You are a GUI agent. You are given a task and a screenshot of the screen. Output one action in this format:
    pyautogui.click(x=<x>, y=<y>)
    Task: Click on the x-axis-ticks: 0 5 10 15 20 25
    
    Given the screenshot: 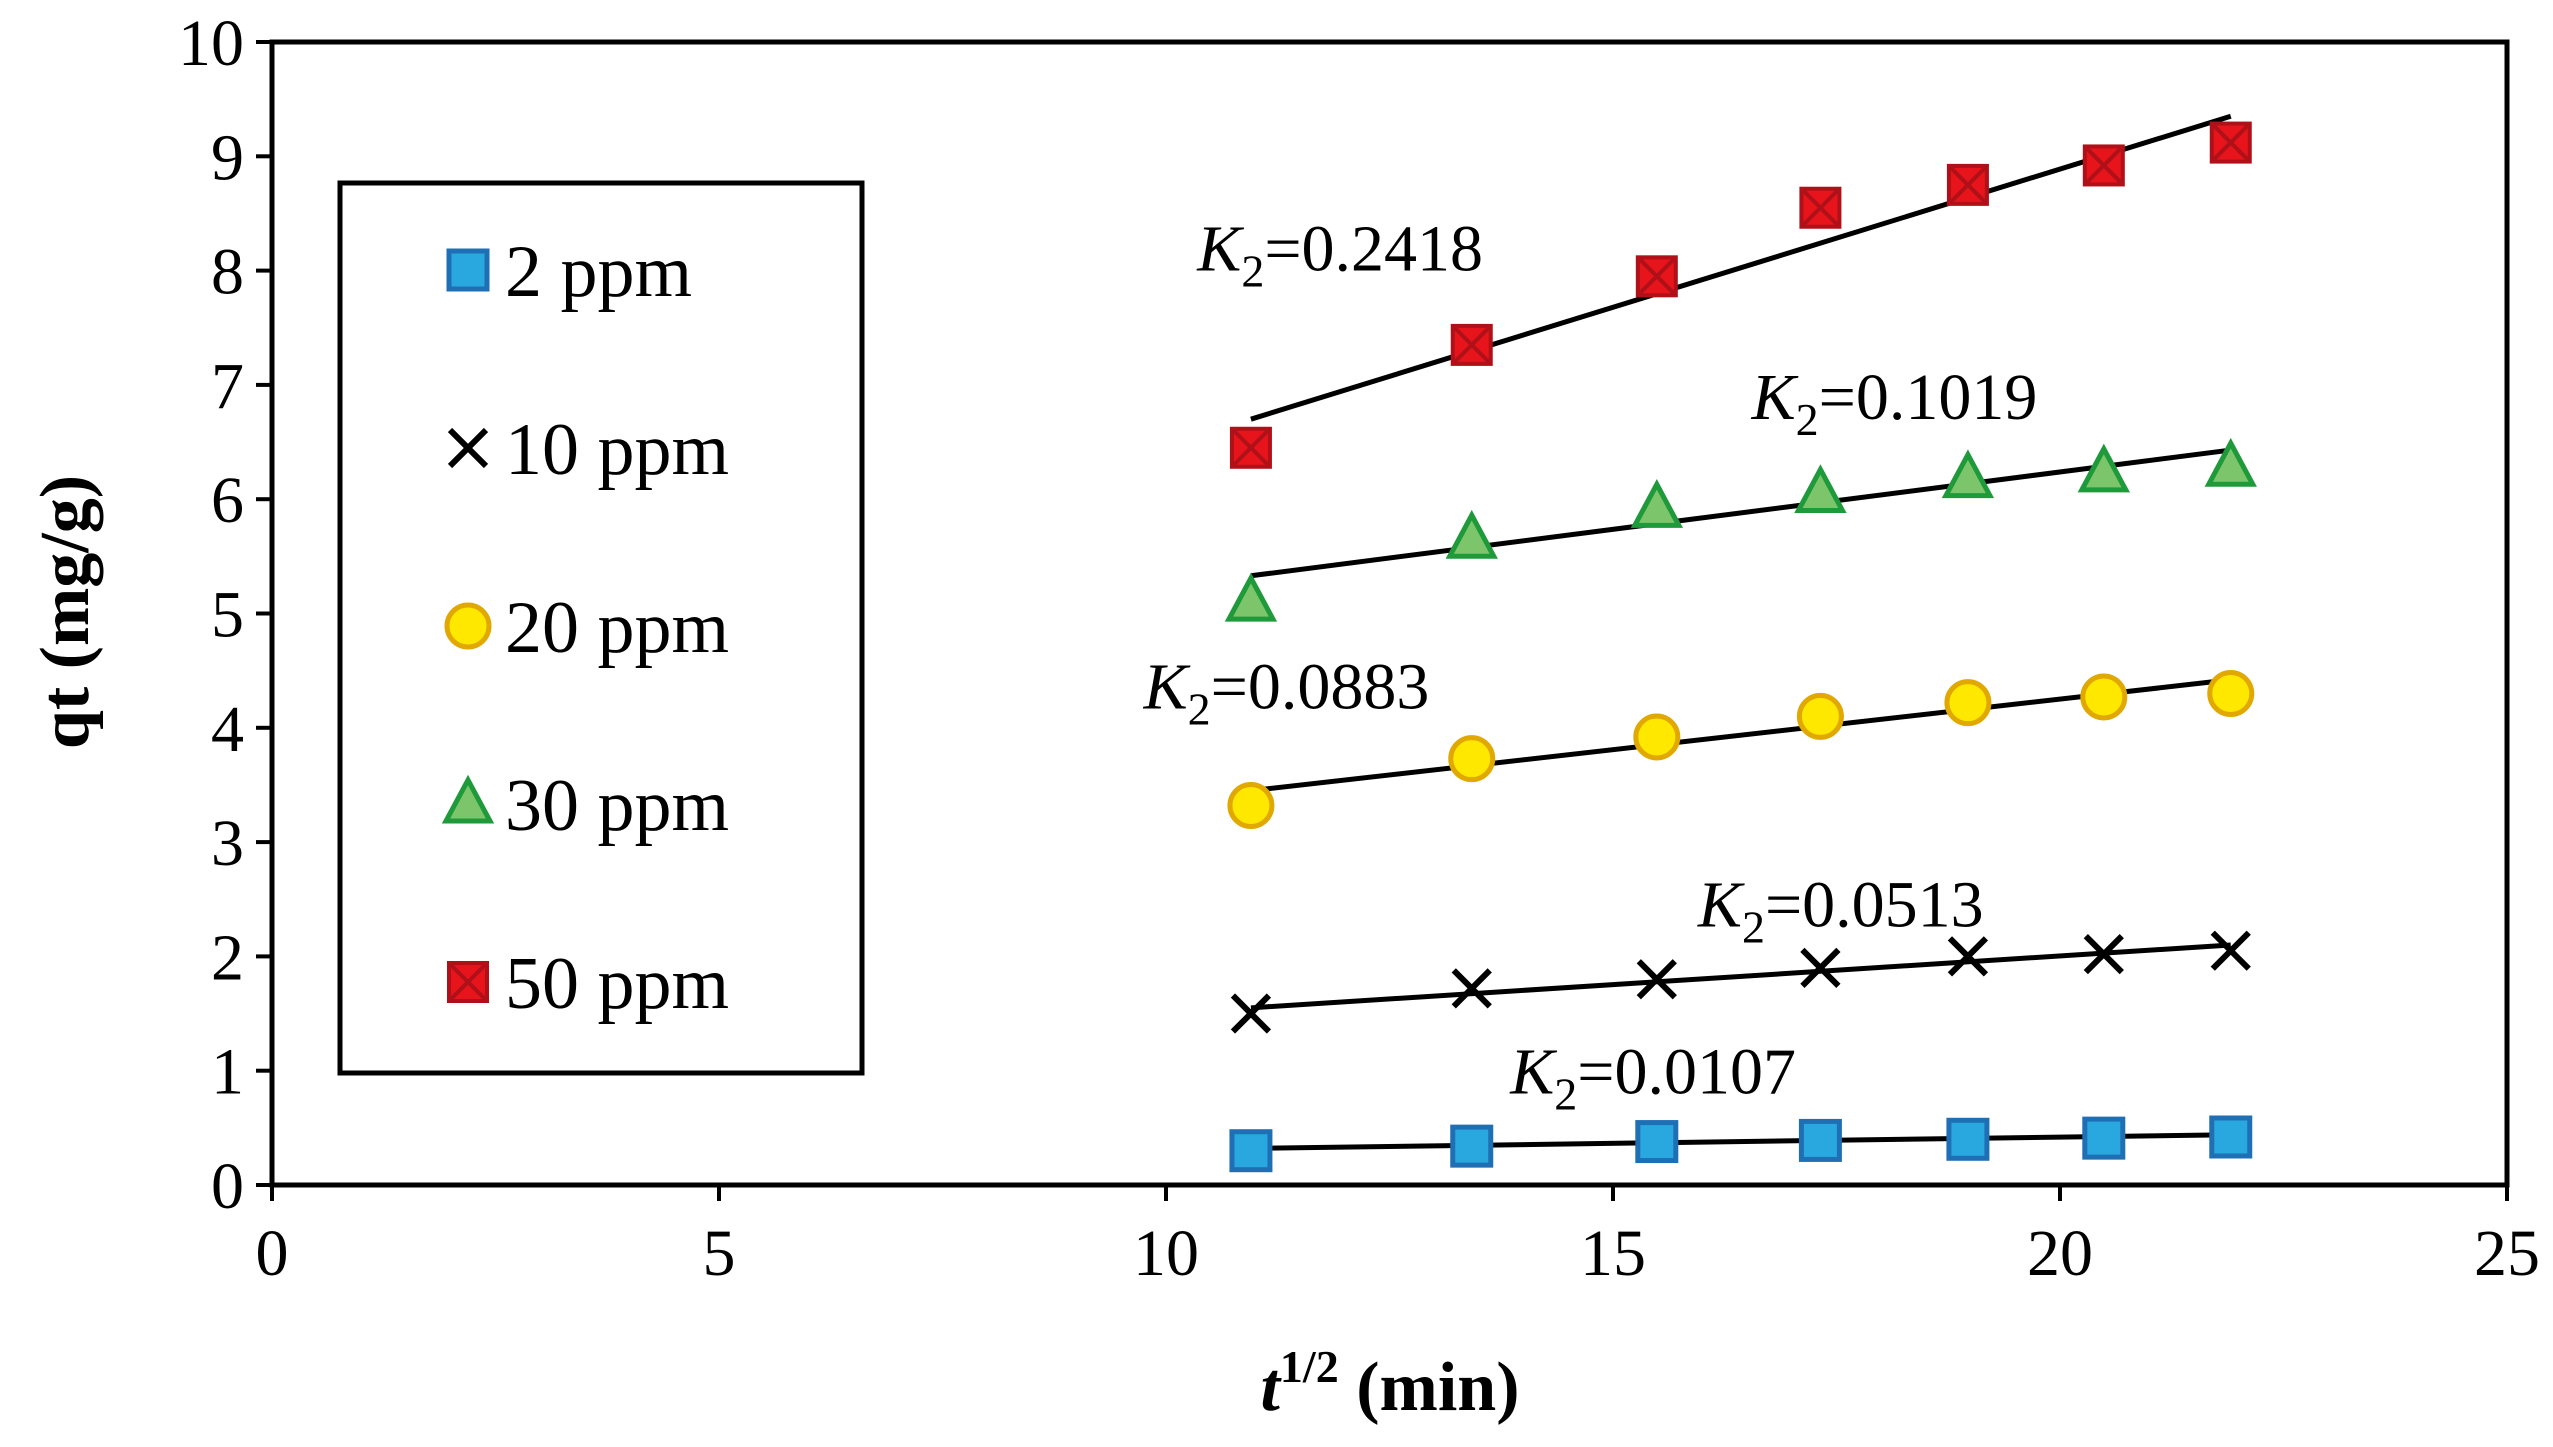 What is the action you would take?
    pyautogui.click(x=1398, y=1237)
    